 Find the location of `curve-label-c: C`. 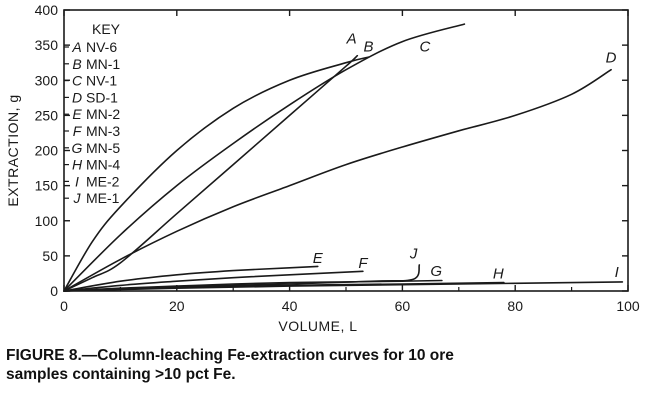

curve-label-c: C is located at coordinates (425, 46).